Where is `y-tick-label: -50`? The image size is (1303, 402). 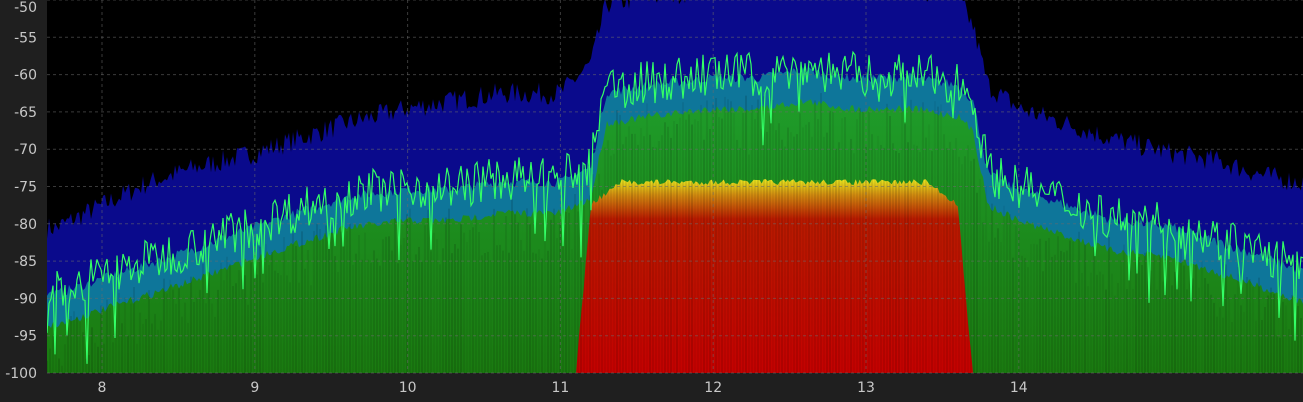
y-tick-label: -50 is located at coordinates (25, 8).